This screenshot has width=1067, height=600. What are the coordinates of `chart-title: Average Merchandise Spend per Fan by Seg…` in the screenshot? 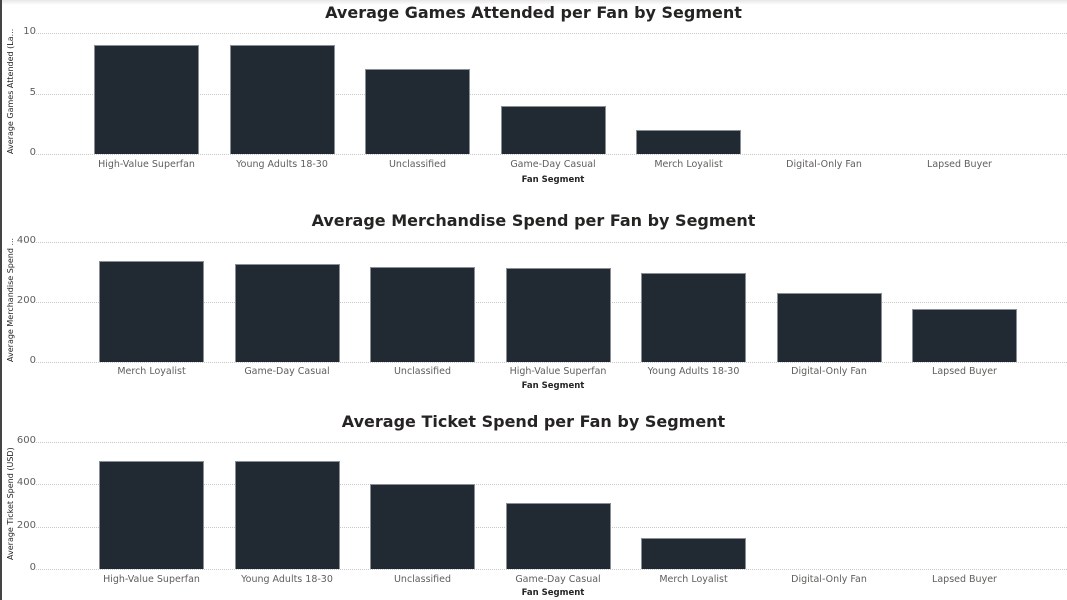 It's located at (533, 220).